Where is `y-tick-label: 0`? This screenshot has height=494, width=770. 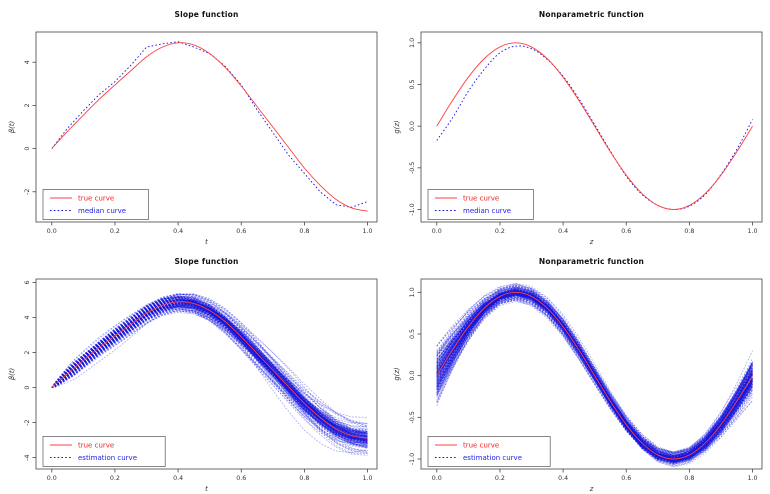 y-tick-label: 0 is located at coordinates (27, 388).